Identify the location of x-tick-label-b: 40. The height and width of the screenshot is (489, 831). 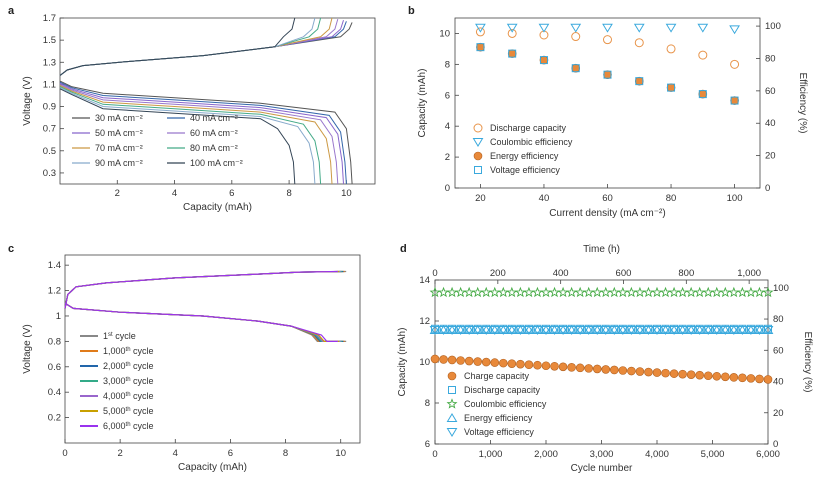
(544, 198).